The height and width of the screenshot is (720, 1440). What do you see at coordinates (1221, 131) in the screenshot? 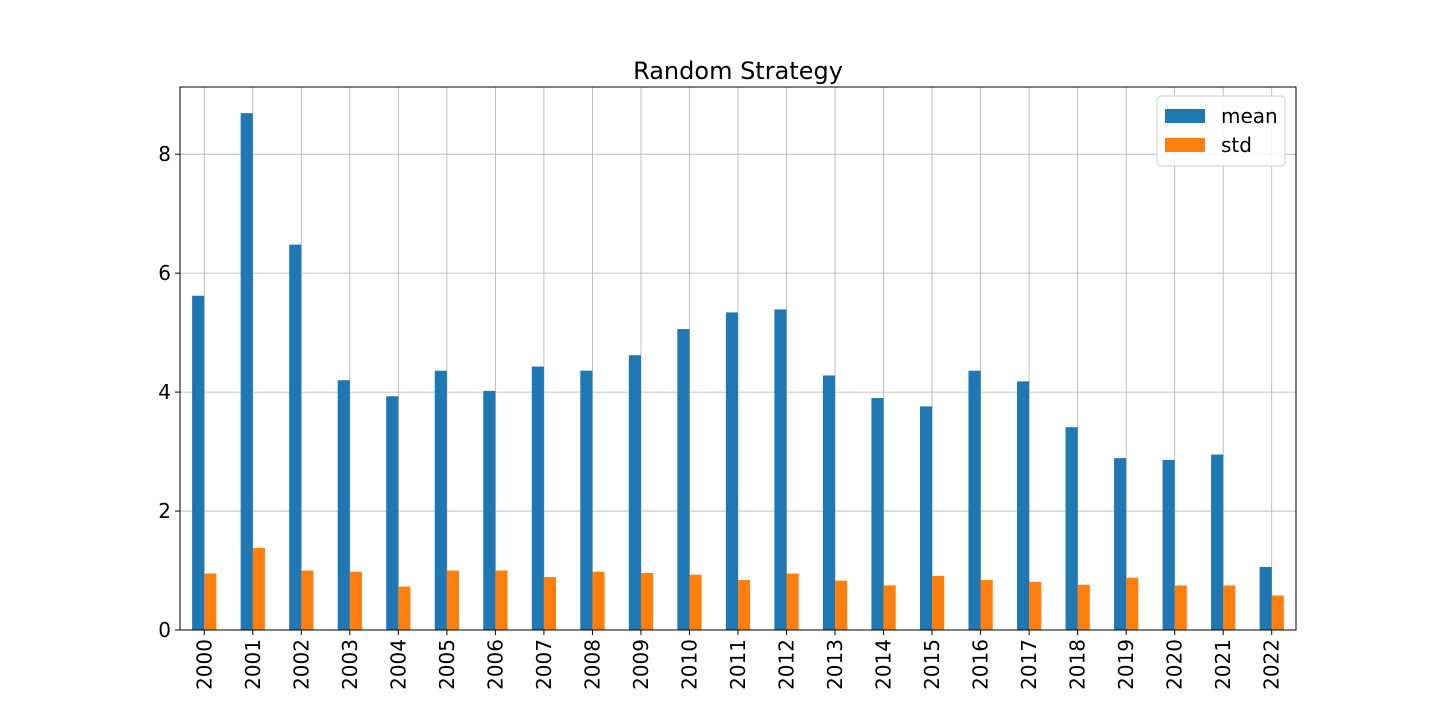
I see `legend: mean std` at bounding box center [1221, 131].